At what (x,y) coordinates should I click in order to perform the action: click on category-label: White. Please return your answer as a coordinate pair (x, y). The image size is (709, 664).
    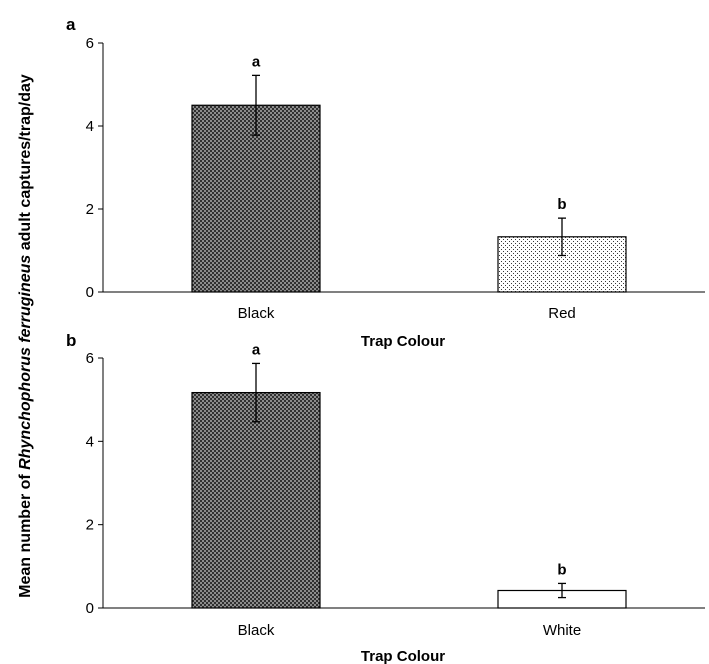
    Looking at the image, I should click on (562, 630).